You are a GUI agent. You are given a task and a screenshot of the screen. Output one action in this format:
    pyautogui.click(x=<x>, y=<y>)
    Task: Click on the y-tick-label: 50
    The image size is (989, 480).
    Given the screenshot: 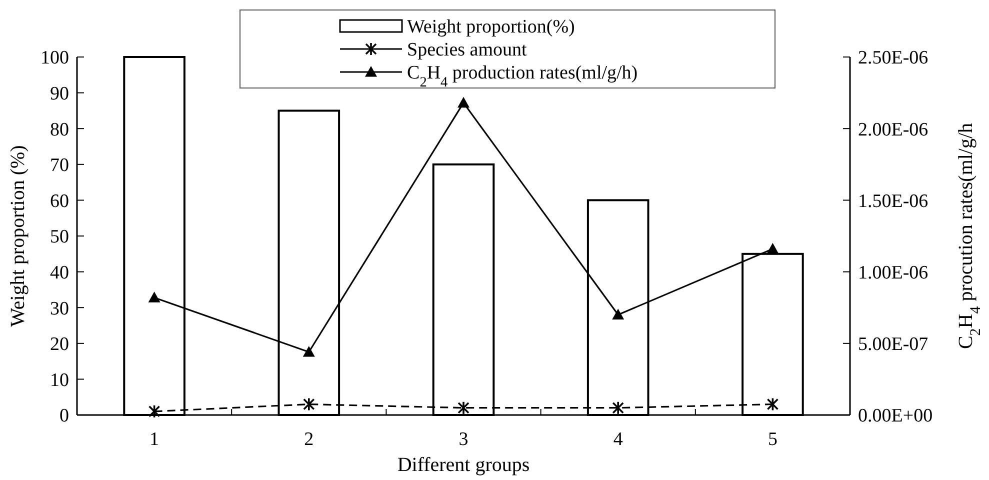 What is the action you would take?
    pyautogui.click(x=59, y=237)
    